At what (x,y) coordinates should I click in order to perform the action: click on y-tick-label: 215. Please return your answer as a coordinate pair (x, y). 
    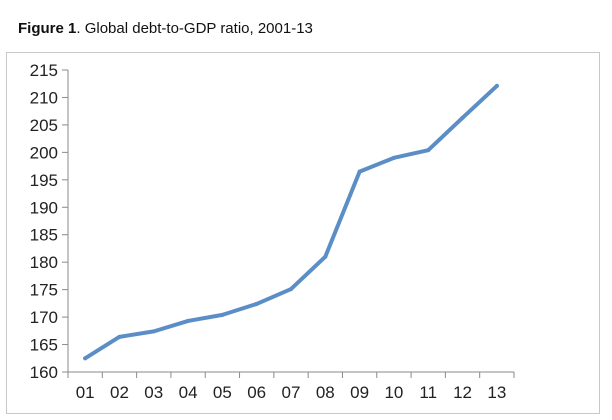
    Looking at the image, I should click on (44, 70).